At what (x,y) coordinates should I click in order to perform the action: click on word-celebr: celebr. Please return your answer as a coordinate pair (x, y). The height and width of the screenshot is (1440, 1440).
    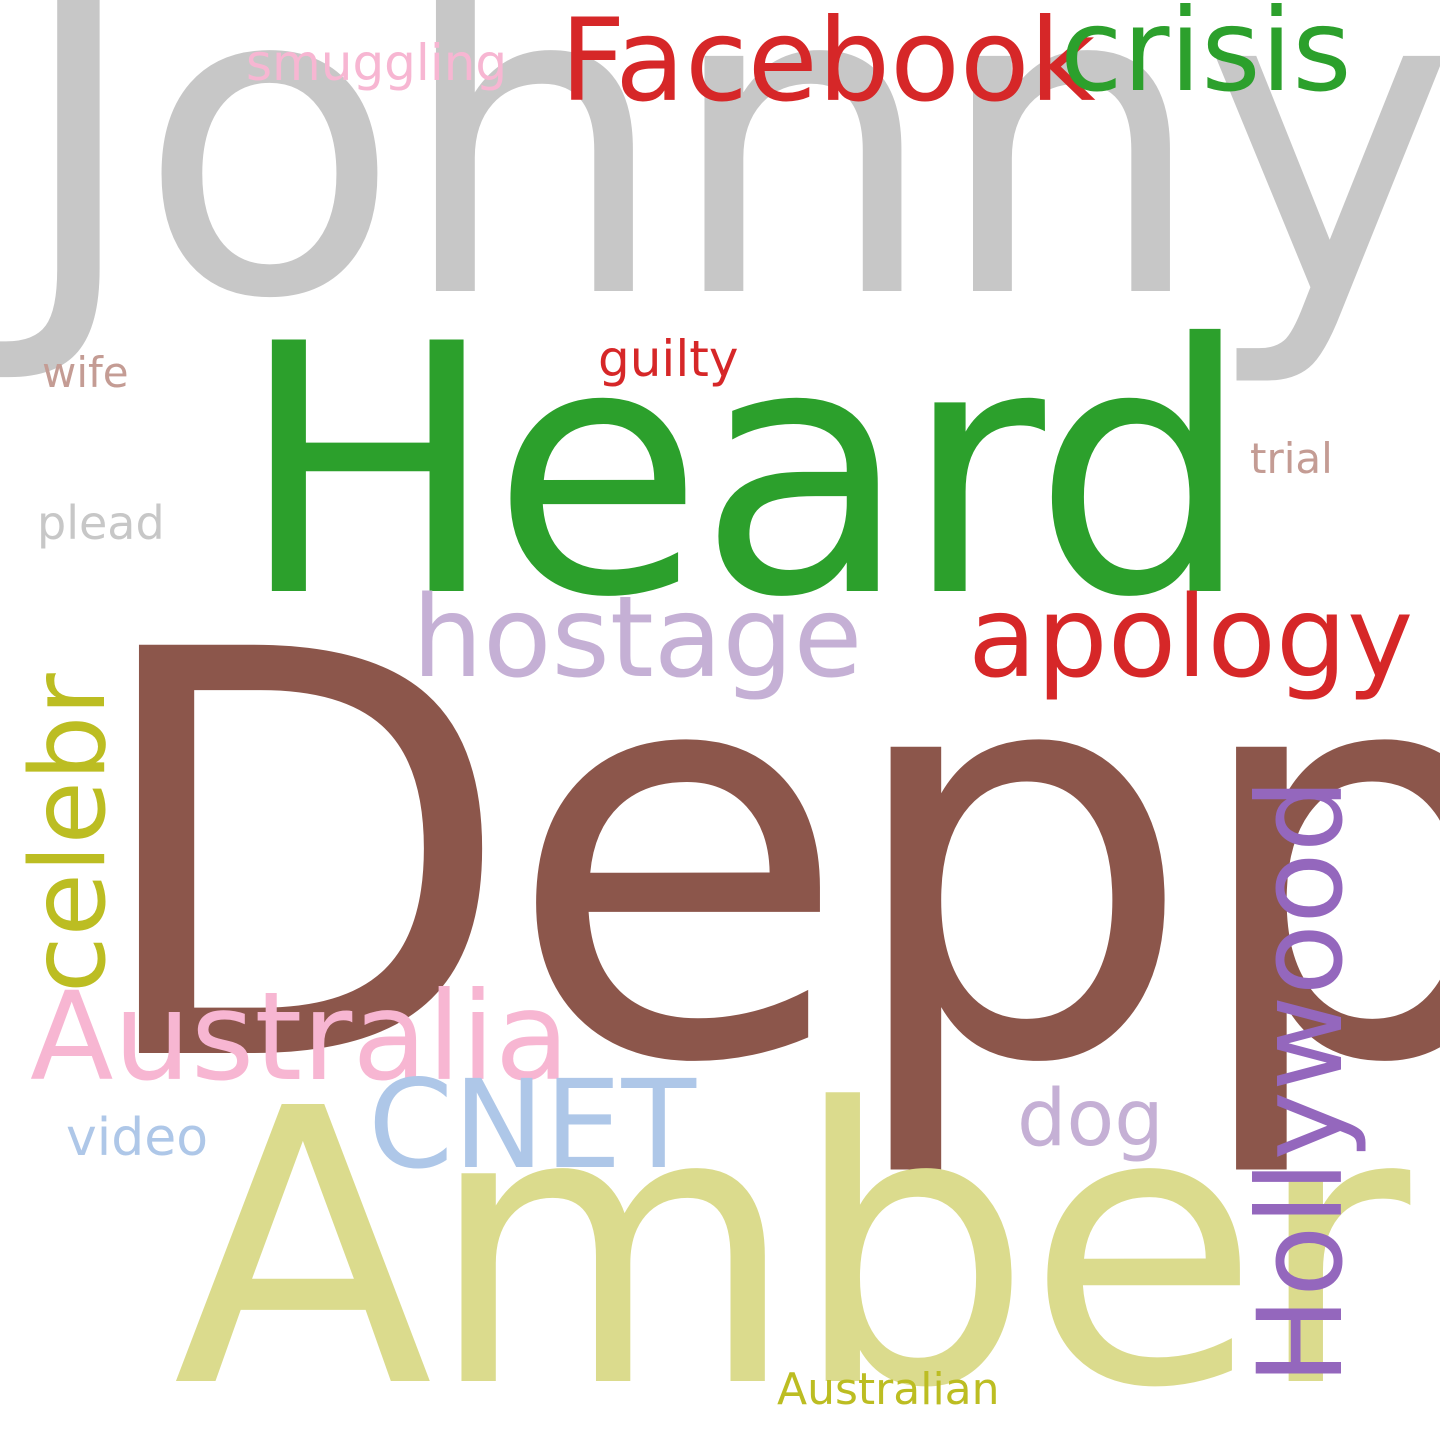
    Looking at the image, I should click on (69, 833).